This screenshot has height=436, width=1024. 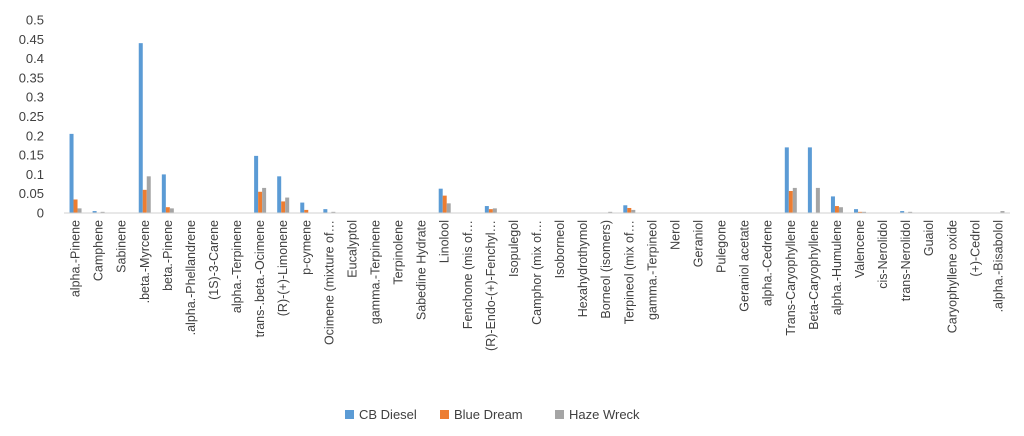 I want to click on x-tick-label: Hexahydrothymol, so click(x=583, y=268).